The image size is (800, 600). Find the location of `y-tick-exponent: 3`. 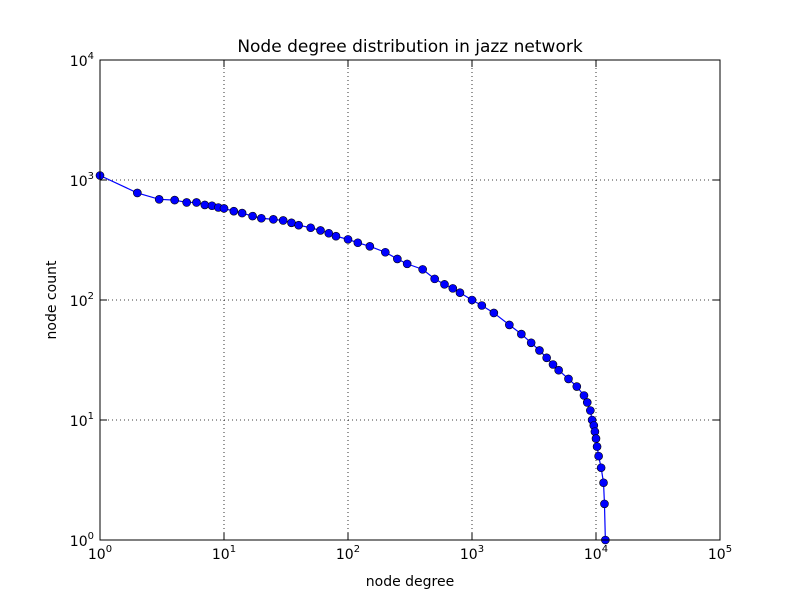

y-tick-exponent: 3 is located at coordinates (91, 176).